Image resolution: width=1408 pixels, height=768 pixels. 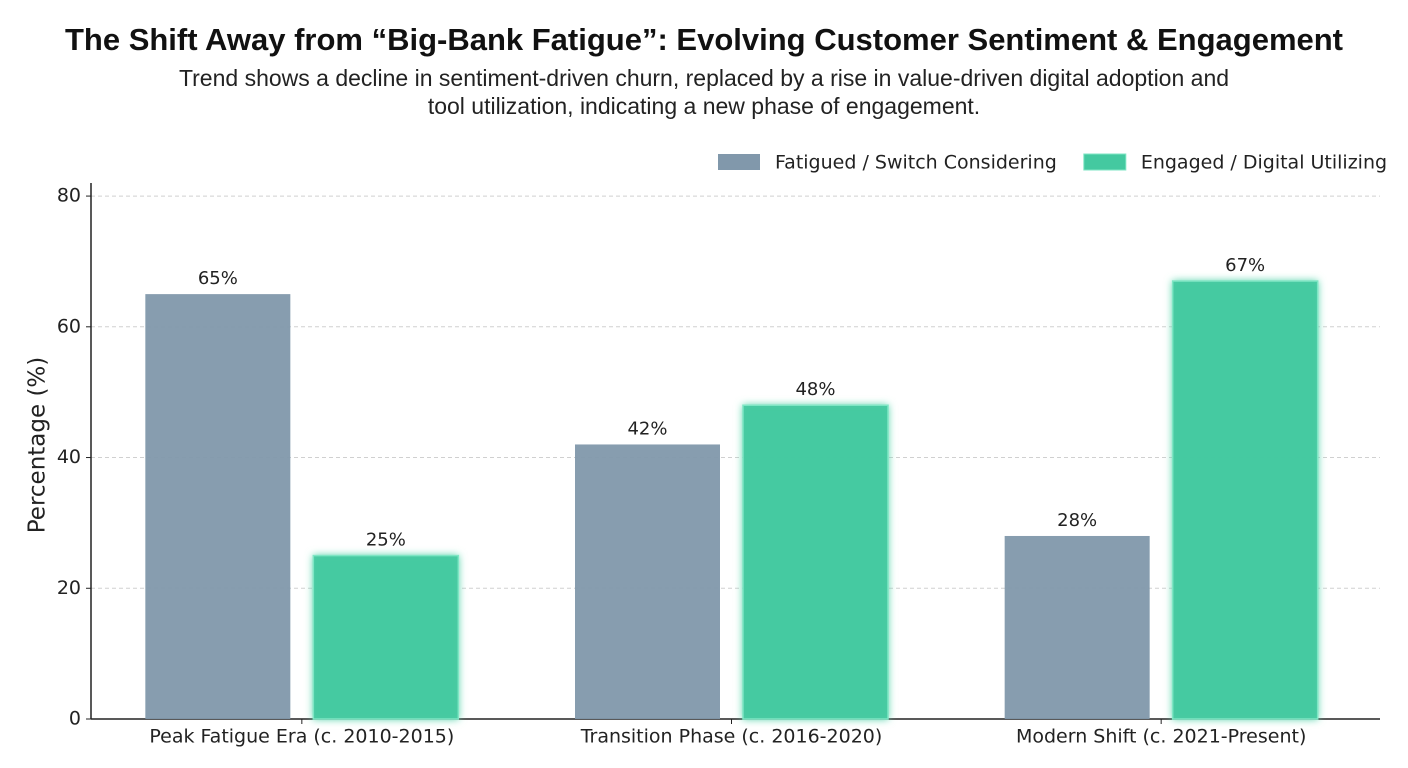 What do you see at coordinates (815, 389) in the screenshot?
I see `value-label: 48%` at bounding box center [815, 389].